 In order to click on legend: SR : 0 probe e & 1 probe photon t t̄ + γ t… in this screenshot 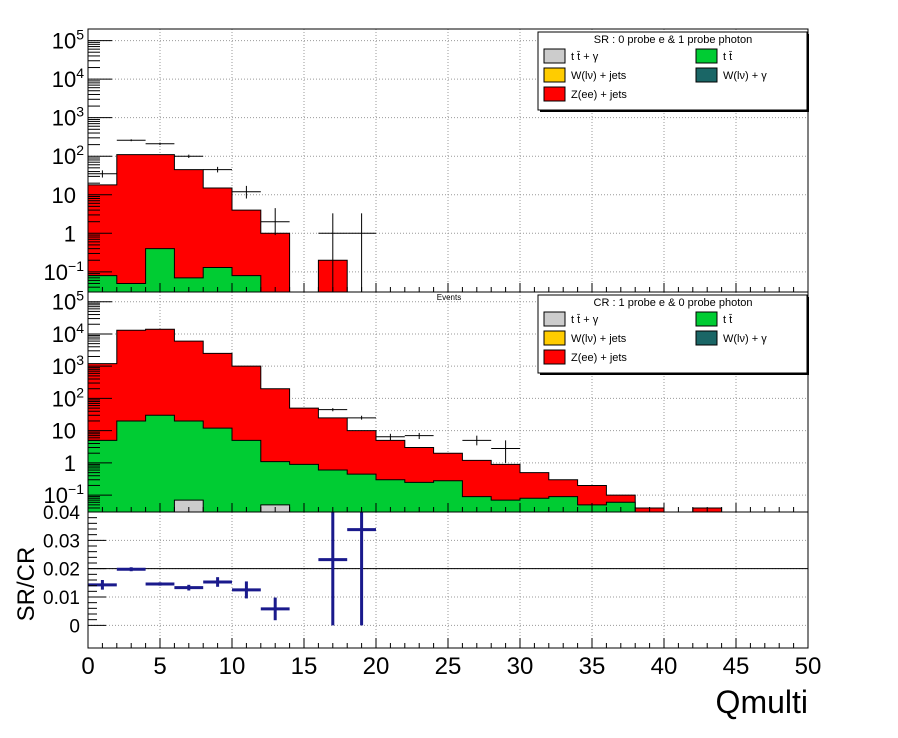, I will do `click(673, 71)`.